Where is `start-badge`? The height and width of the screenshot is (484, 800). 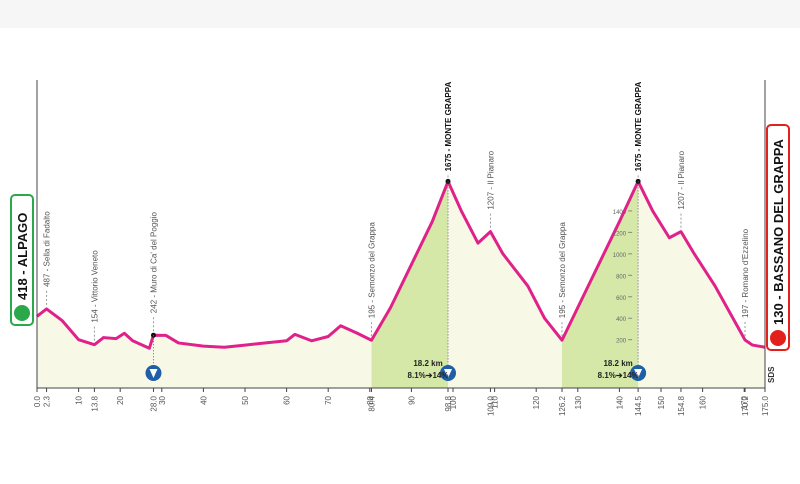
start-badge is located at coordinates (22, 260).